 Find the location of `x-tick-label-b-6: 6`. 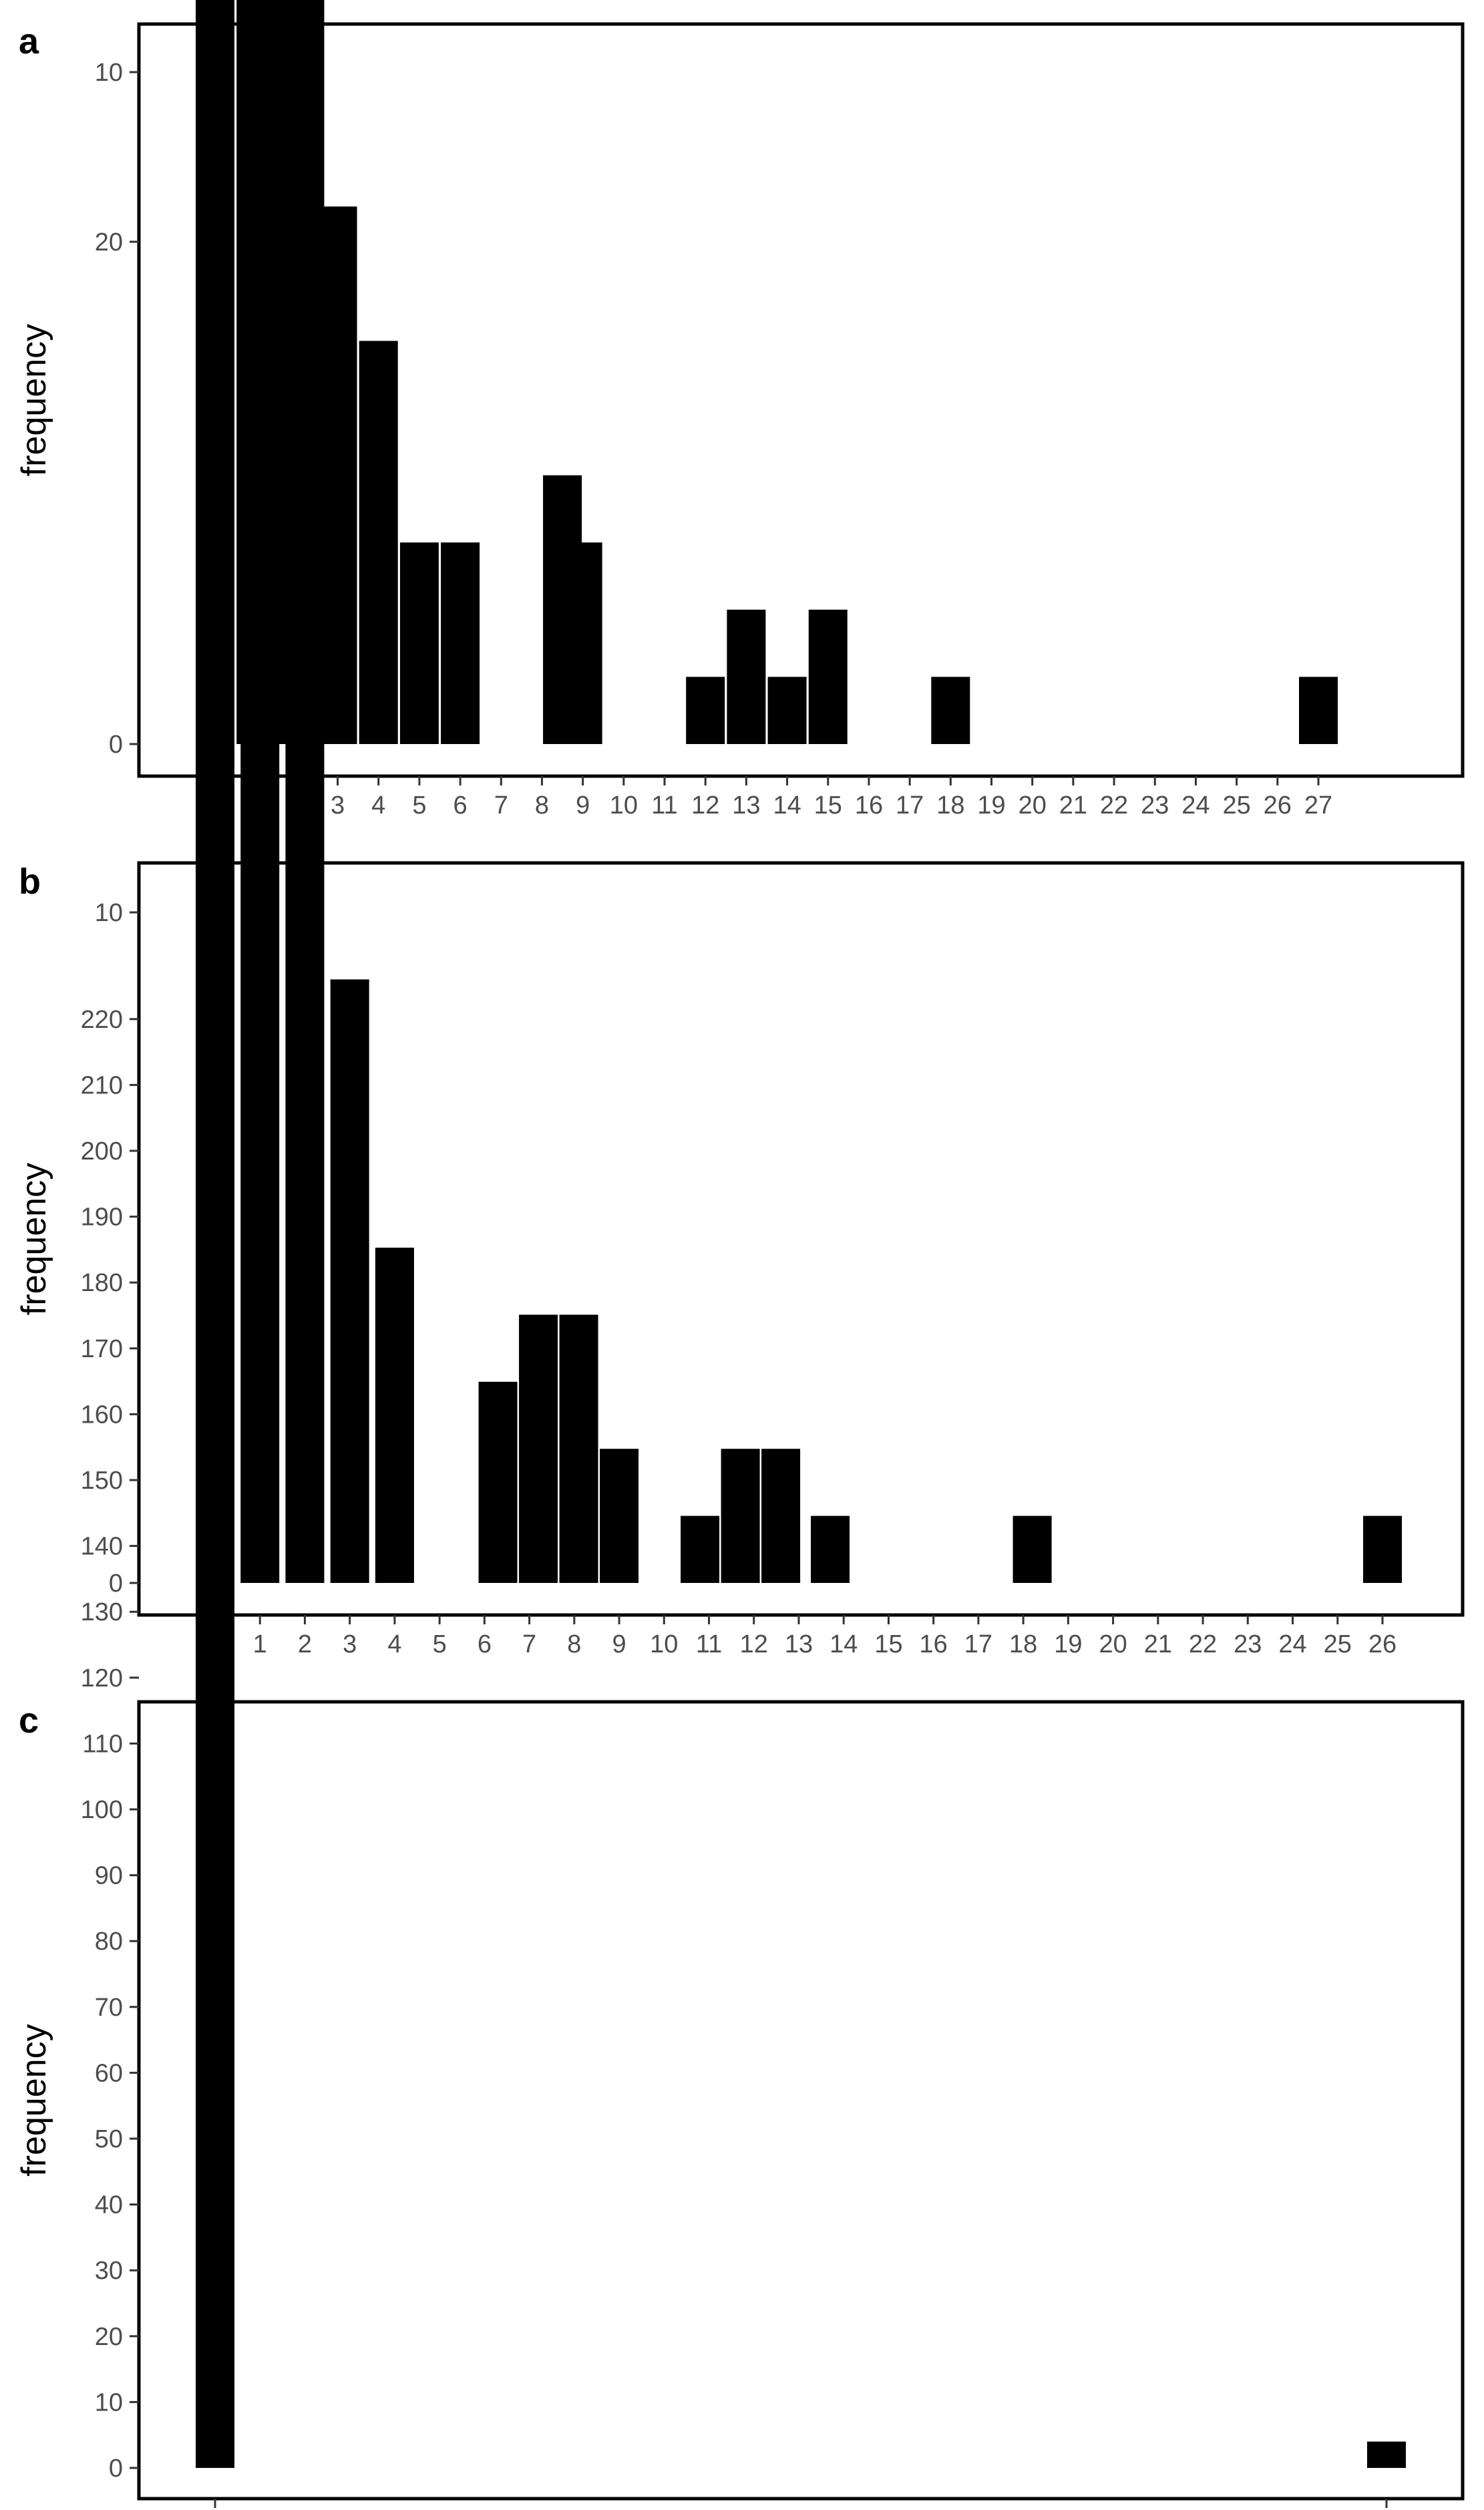

x-tick-label-b-6: 6 is located at coordinates (485, 1644).